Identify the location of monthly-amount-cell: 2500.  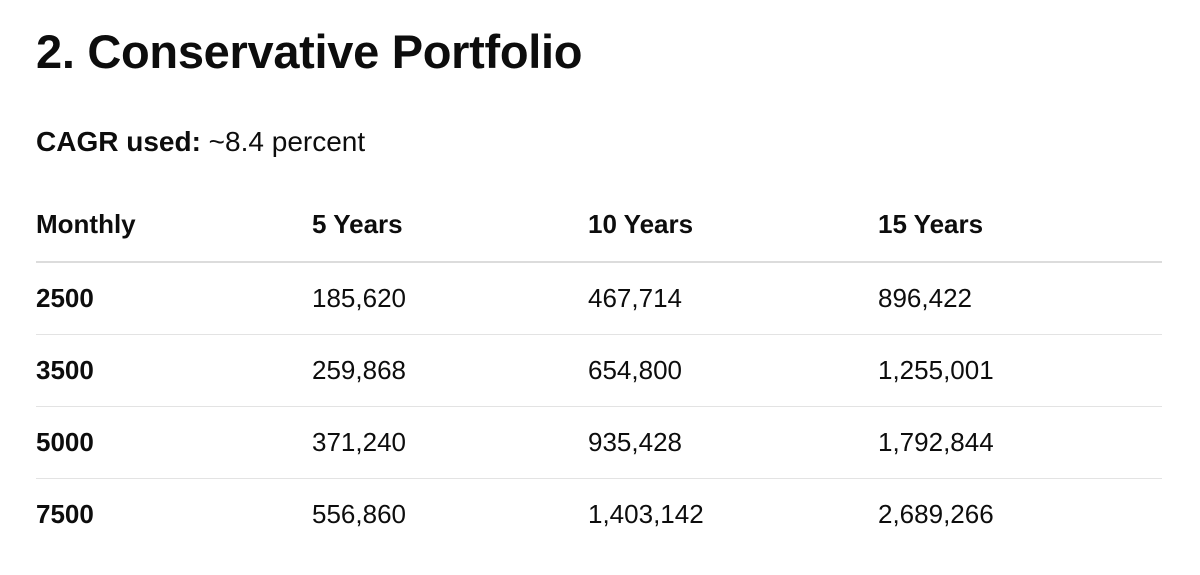
(174, 298).